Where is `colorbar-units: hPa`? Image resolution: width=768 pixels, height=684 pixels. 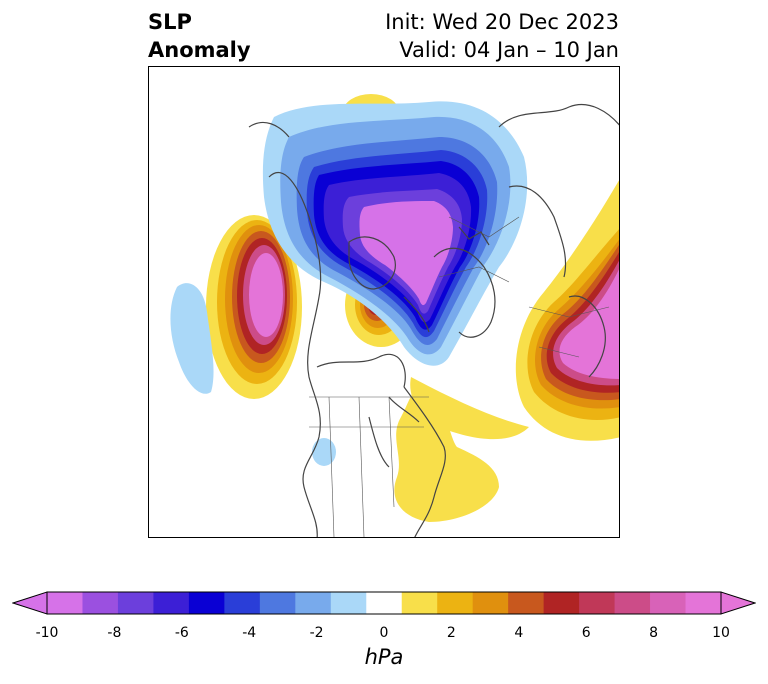 colorbar-units: hPa is located at coordinates (384, 657).